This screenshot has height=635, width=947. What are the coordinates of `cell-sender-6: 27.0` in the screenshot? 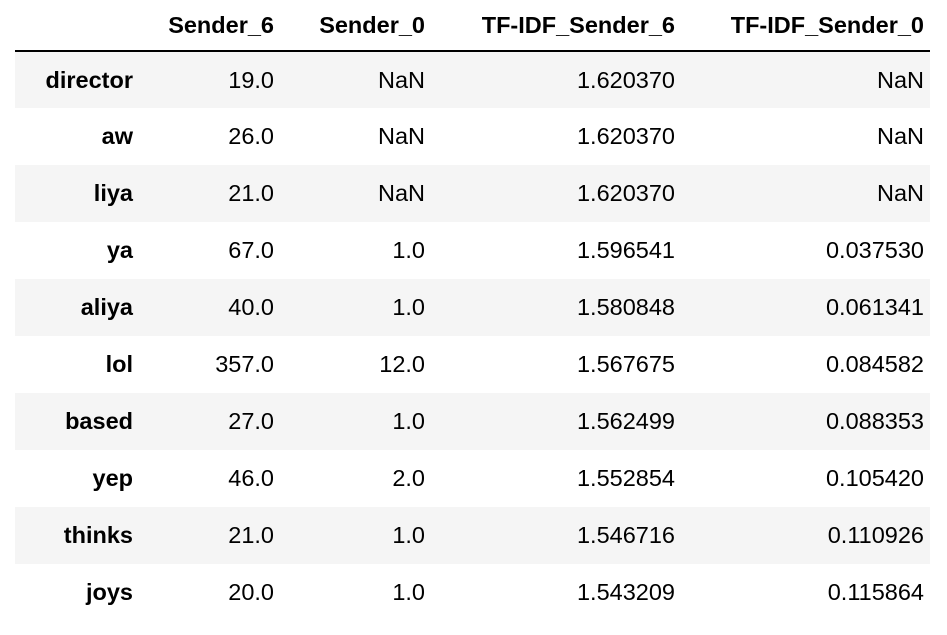 It's located at (251, 421).